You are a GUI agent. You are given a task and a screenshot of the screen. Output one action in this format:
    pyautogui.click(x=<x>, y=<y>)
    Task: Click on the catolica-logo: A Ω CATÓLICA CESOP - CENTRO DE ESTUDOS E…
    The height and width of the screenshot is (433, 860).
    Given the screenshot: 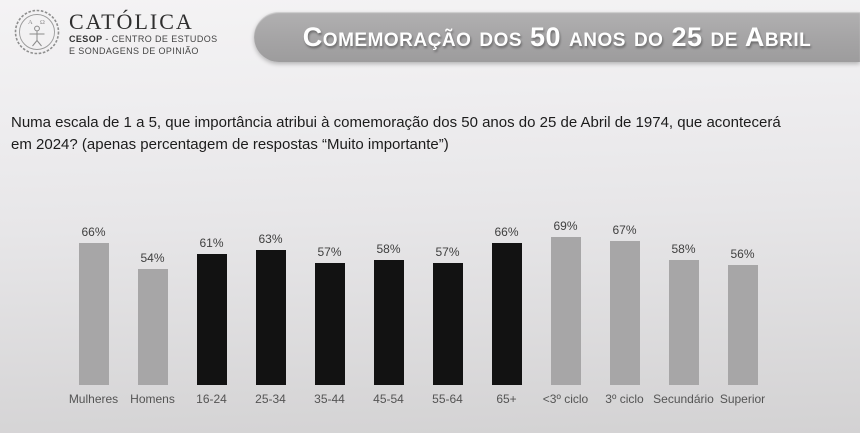 What is the action you would take?
    pyautogui.click(x=115, y=32)
    